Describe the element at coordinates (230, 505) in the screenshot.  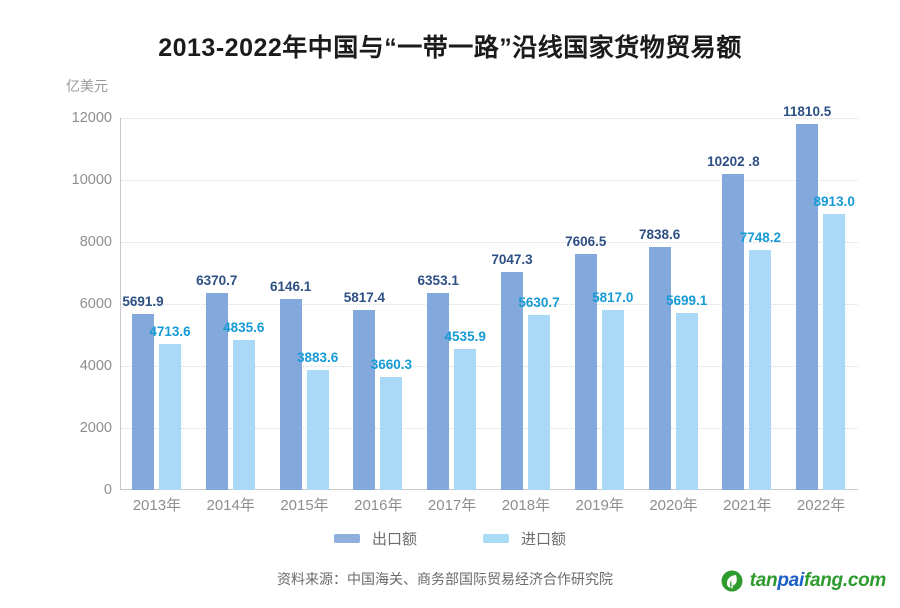
I see `x-axis-tick-label: 2014年` at that location.